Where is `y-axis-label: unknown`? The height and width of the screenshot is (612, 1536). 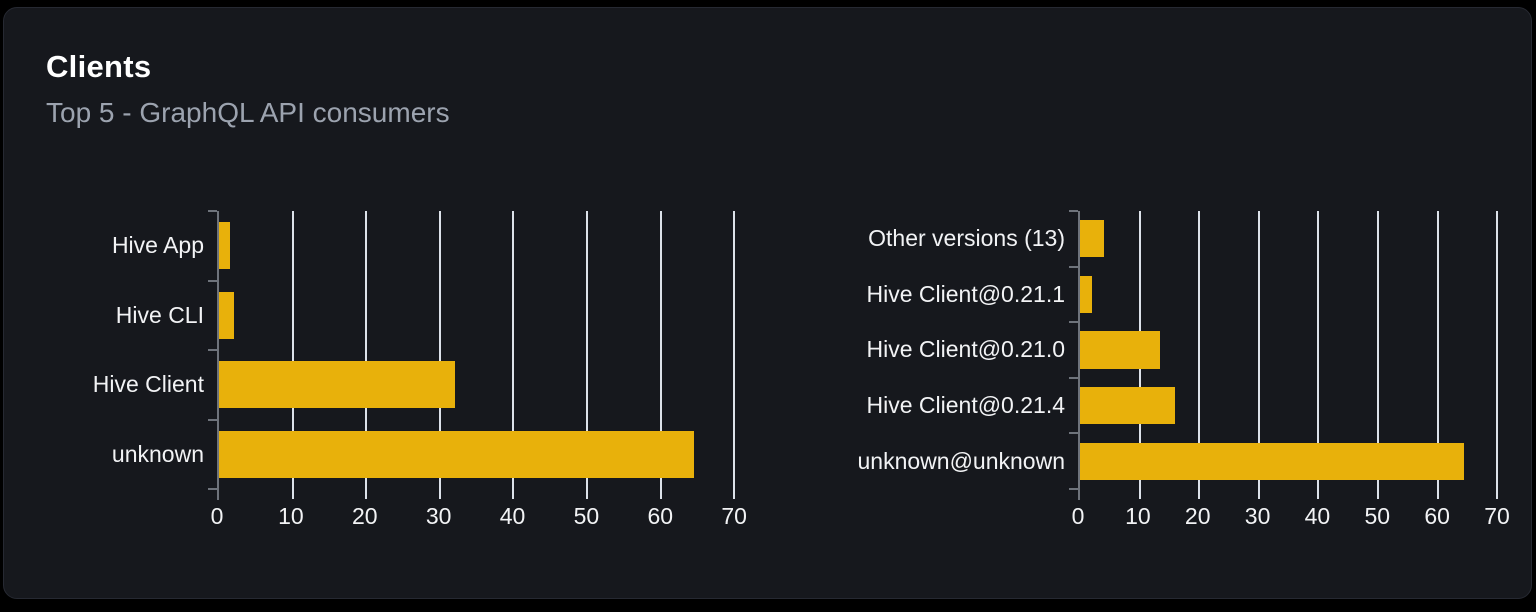 y-axis-label: unknown is located at coordinates (157, 453).